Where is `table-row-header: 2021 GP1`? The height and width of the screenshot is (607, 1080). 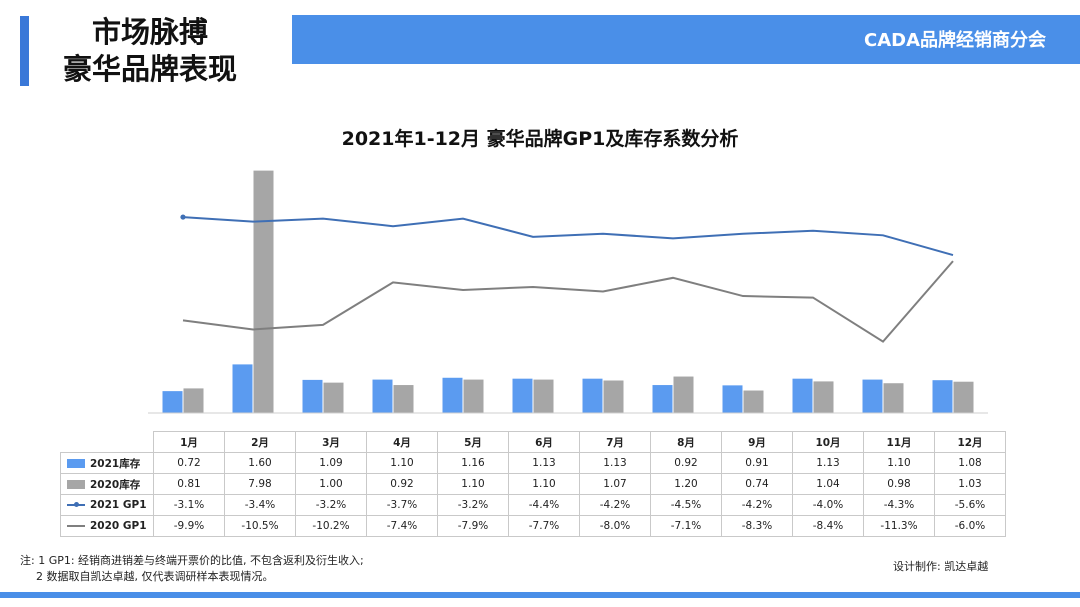 table-row-header: 2021 GP1 is located at coordinates (107, 505).